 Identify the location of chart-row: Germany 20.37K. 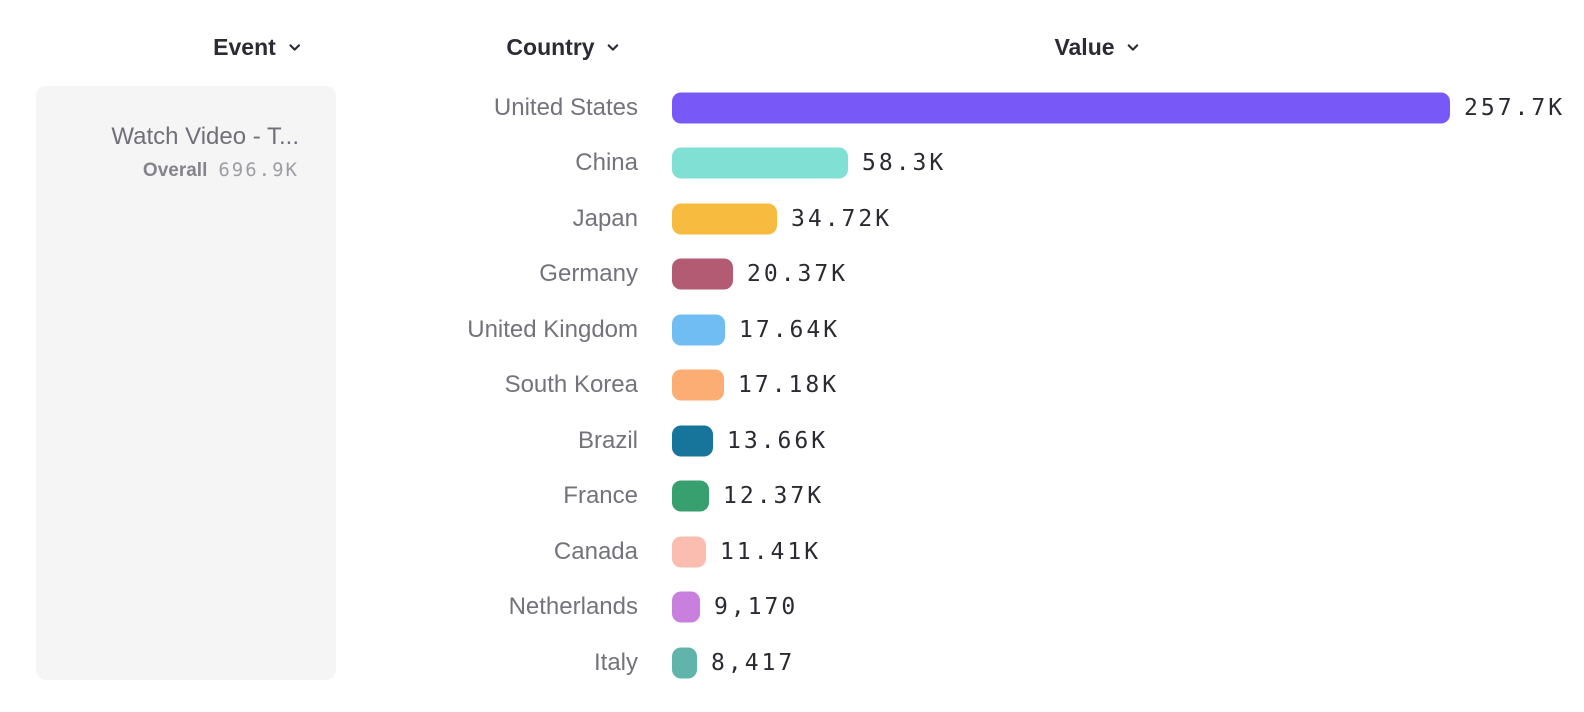
(792, 275).